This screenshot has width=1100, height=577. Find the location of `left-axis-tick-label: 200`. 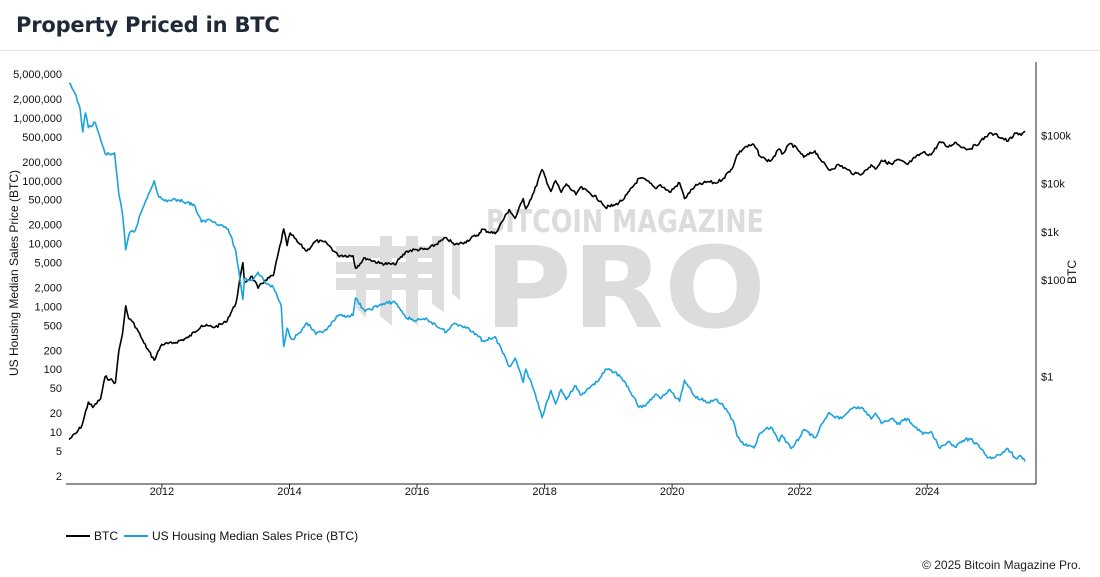

left-axis-tick-label: 200 is located at coordinates (53, 351).